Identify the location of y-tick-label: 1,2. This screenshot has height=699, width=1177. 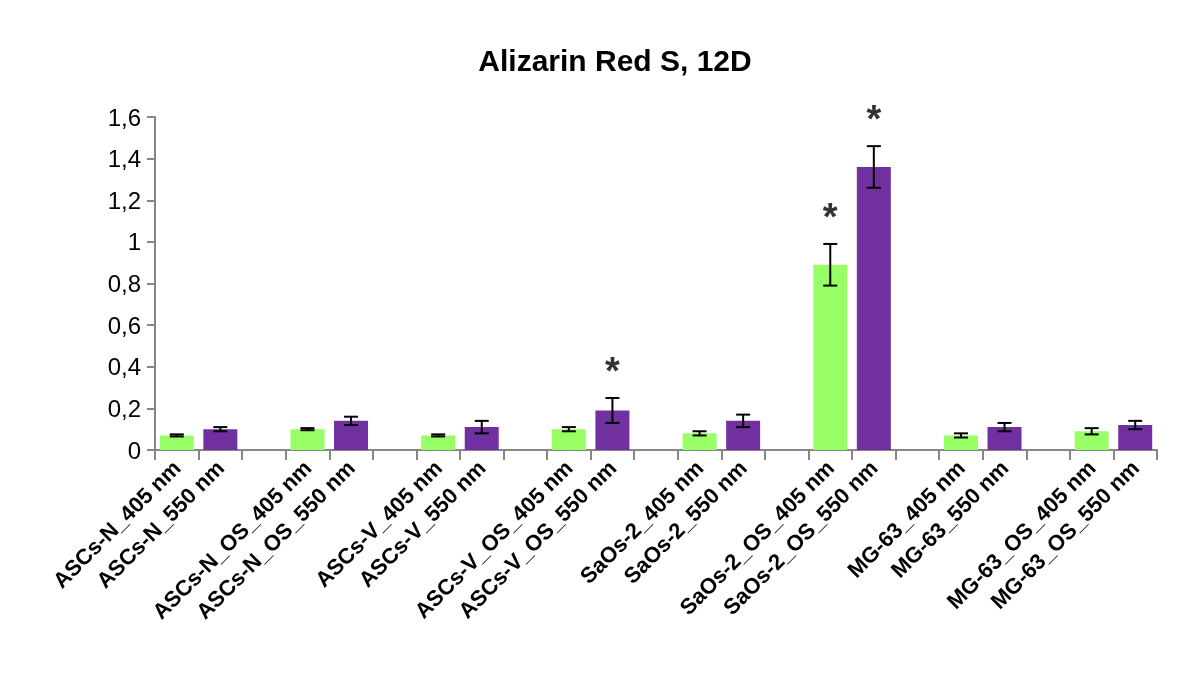
(124, 200).